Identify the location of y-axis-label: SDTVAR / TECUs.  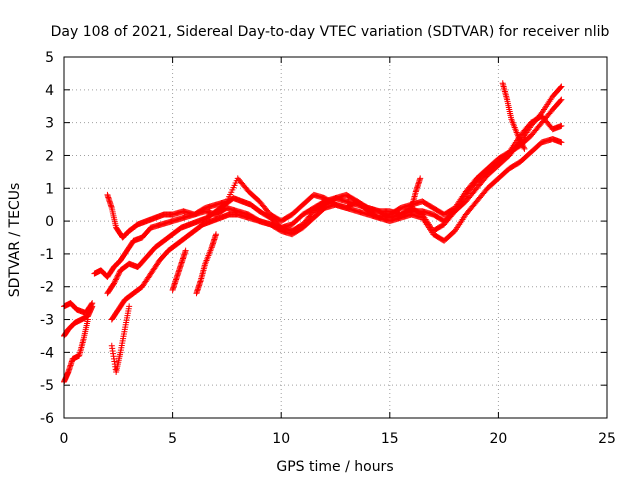
(15, 240).